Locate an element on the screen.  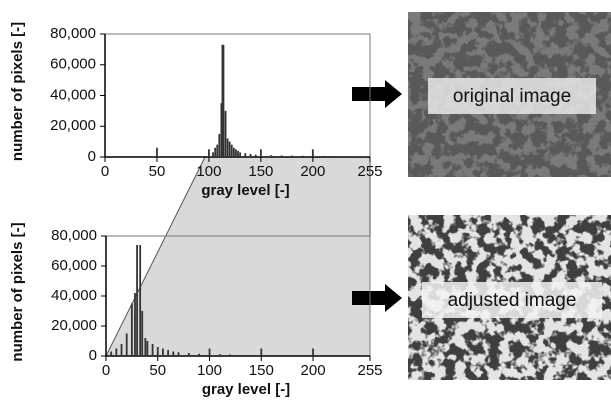
adjusted-image: adjusted image is located at coordinates (509, 297).